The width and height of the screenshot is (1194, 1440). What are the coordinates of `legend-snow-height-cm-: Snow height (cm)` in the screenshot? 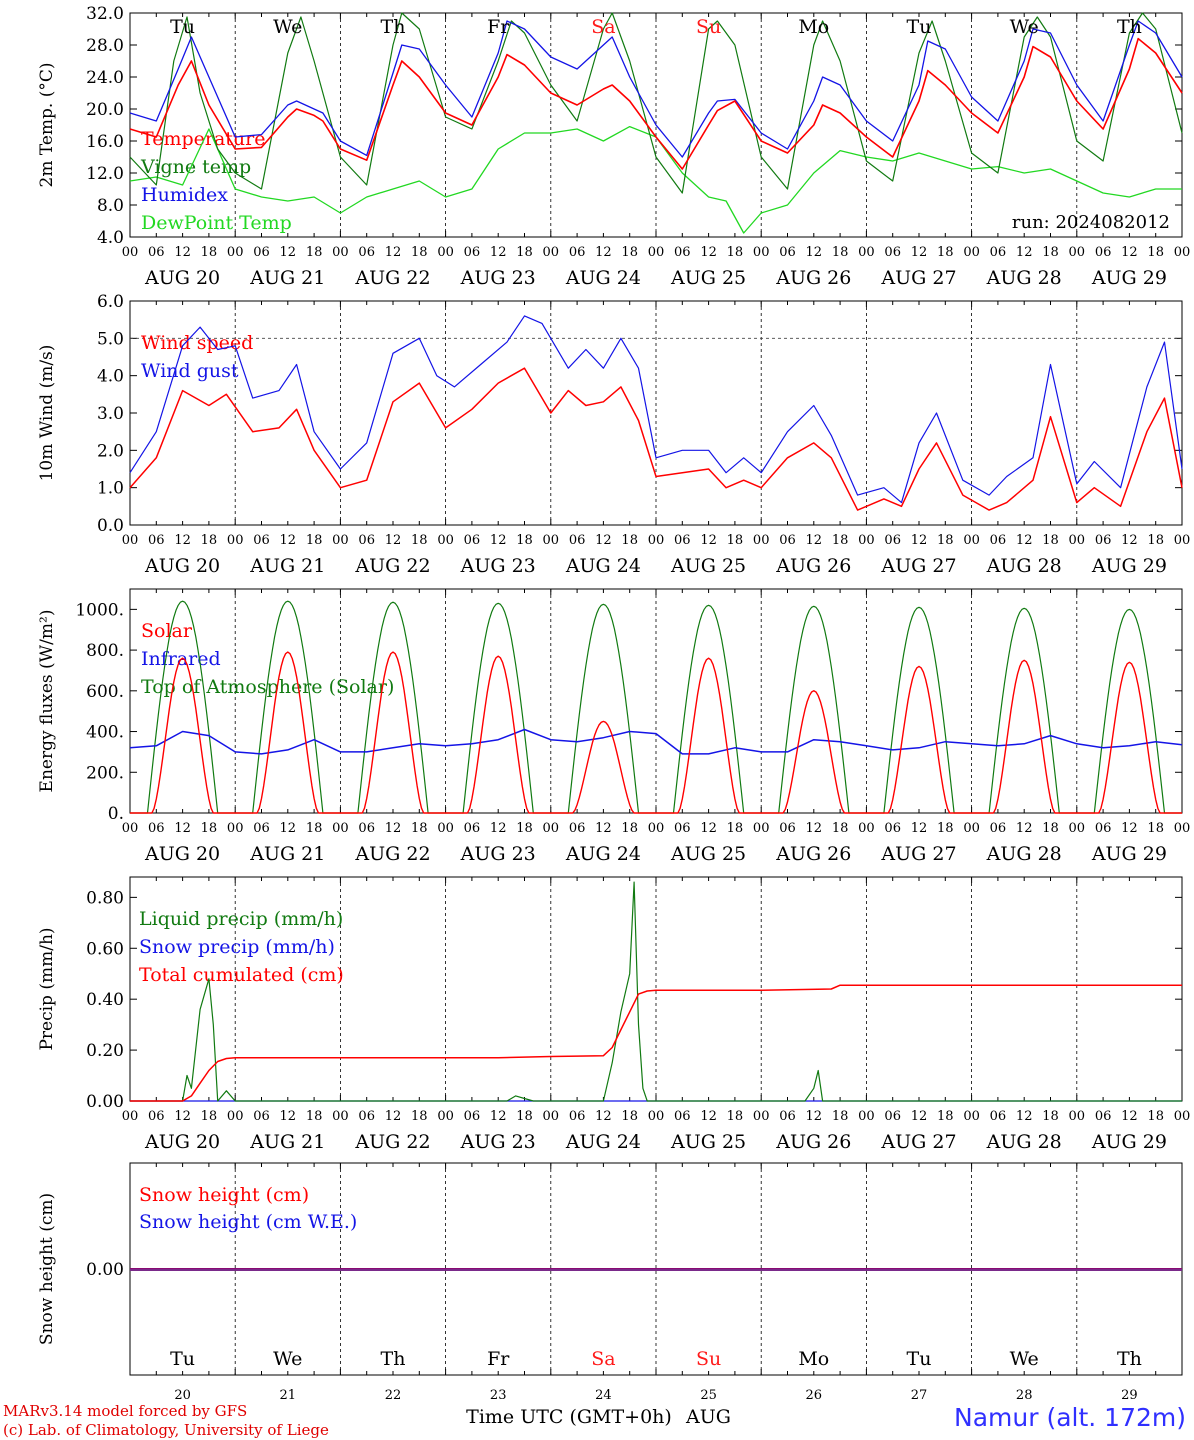 It's located at (224, 1195).